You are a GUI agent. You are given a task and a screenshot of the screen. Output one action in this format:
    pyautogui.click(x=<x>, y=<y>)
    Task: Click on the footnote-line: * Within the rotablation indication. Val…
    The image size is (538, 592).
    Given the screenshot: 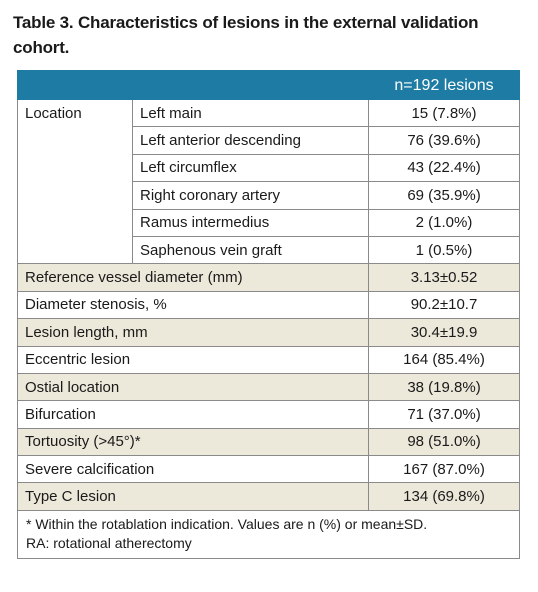 What is the action you would take?
    pyautogui.click(x=227, y=523)
    